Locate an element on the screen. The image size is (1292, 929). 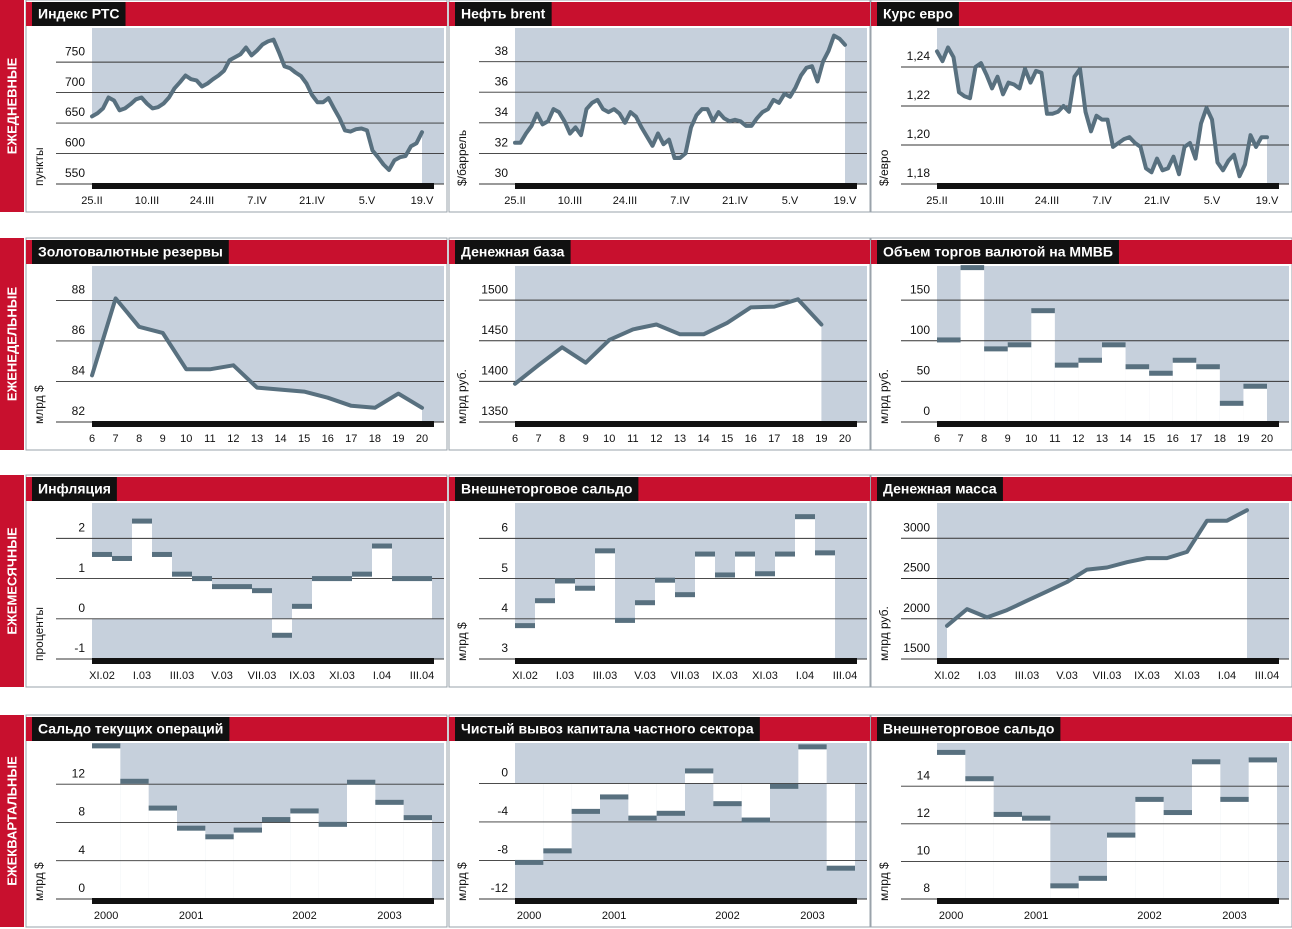
x-tick-label: 10.III is located at coordinates (147, 201).